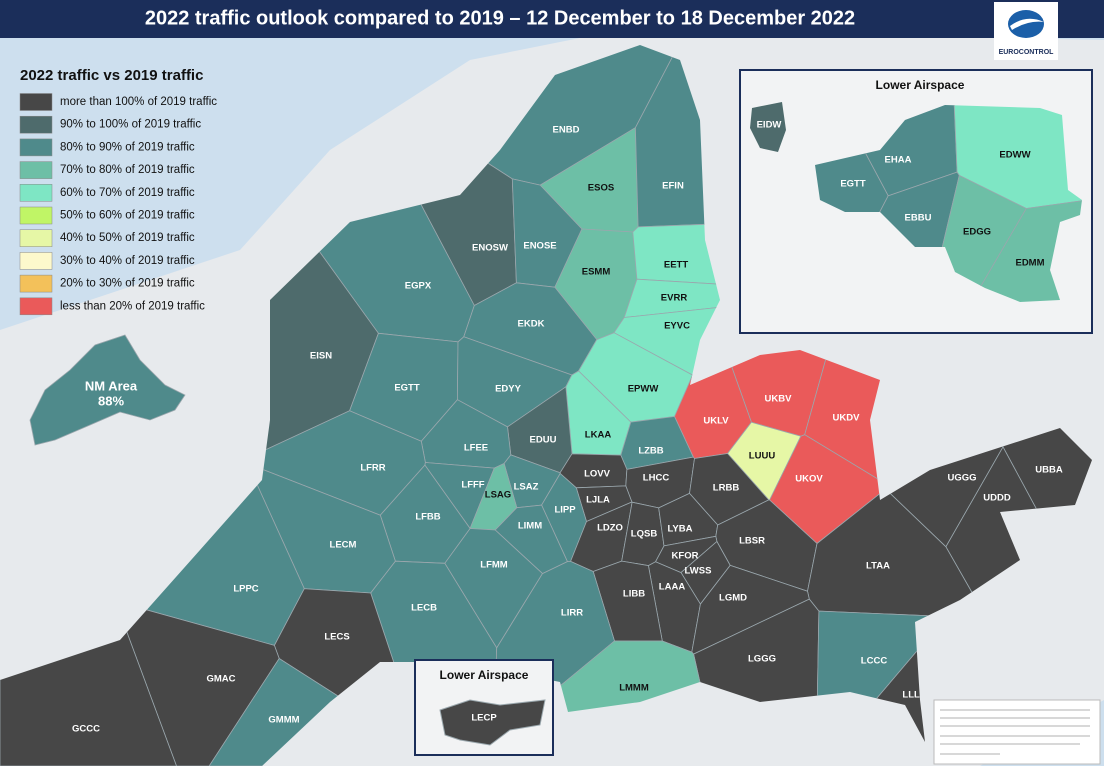 The width and height of the screenshot is (1104, 771). I want to click on region-label: LFBB, so click(427, 517).